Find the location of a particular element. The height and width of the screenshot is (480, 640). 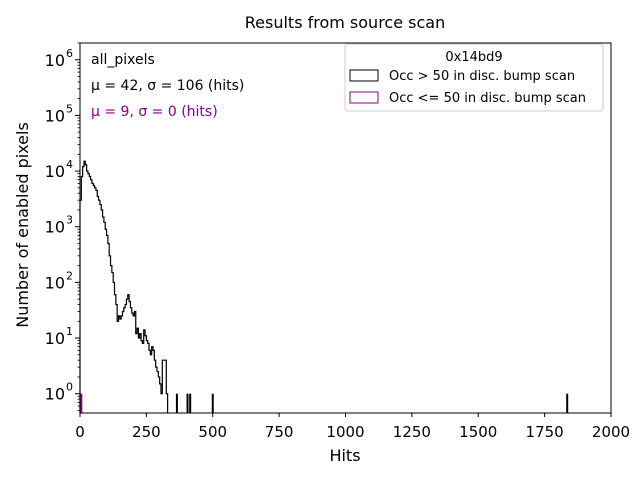

y-tick-exponent: 6 is located at coordinates (69, 53).